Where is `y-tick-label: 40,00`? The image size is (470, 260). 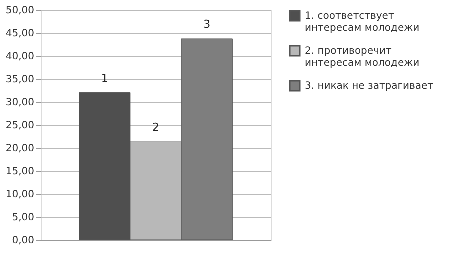
y-tick-label: 40,00 is located at coordinates (20, 57).